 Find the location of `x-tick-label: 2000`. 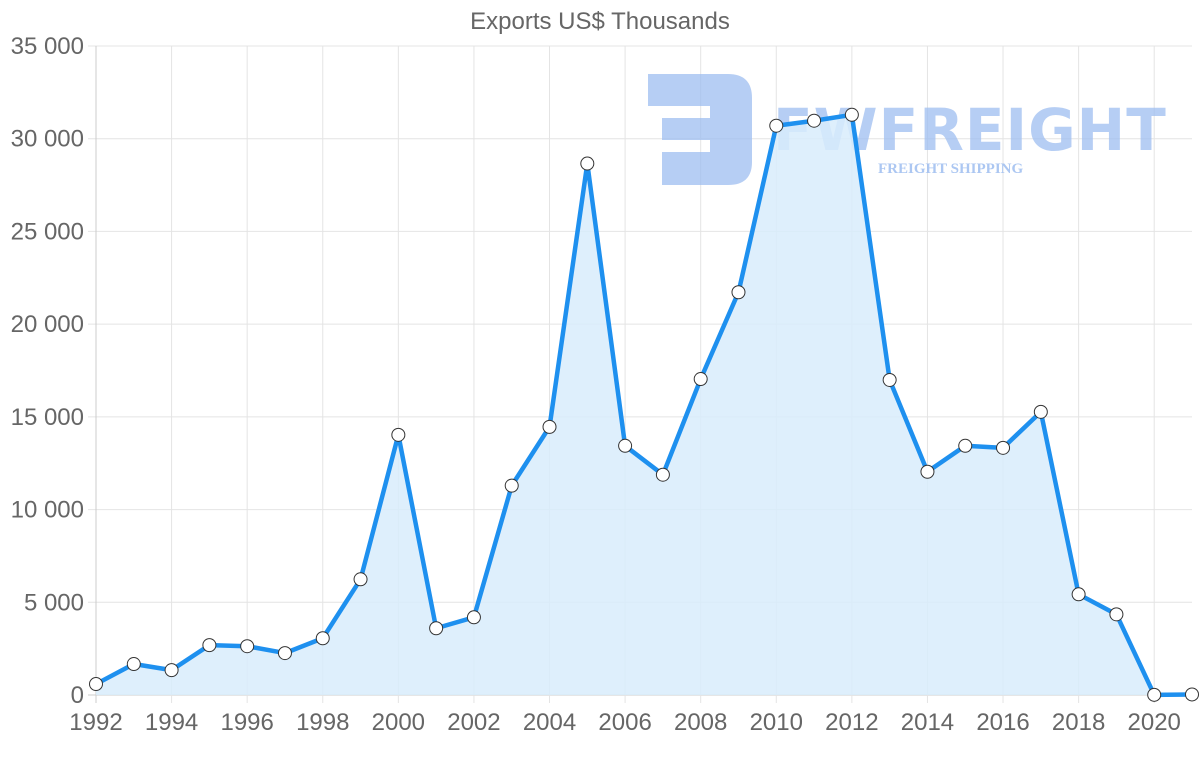

x-tick-label: 2000 is located at coordinates (398, 722).